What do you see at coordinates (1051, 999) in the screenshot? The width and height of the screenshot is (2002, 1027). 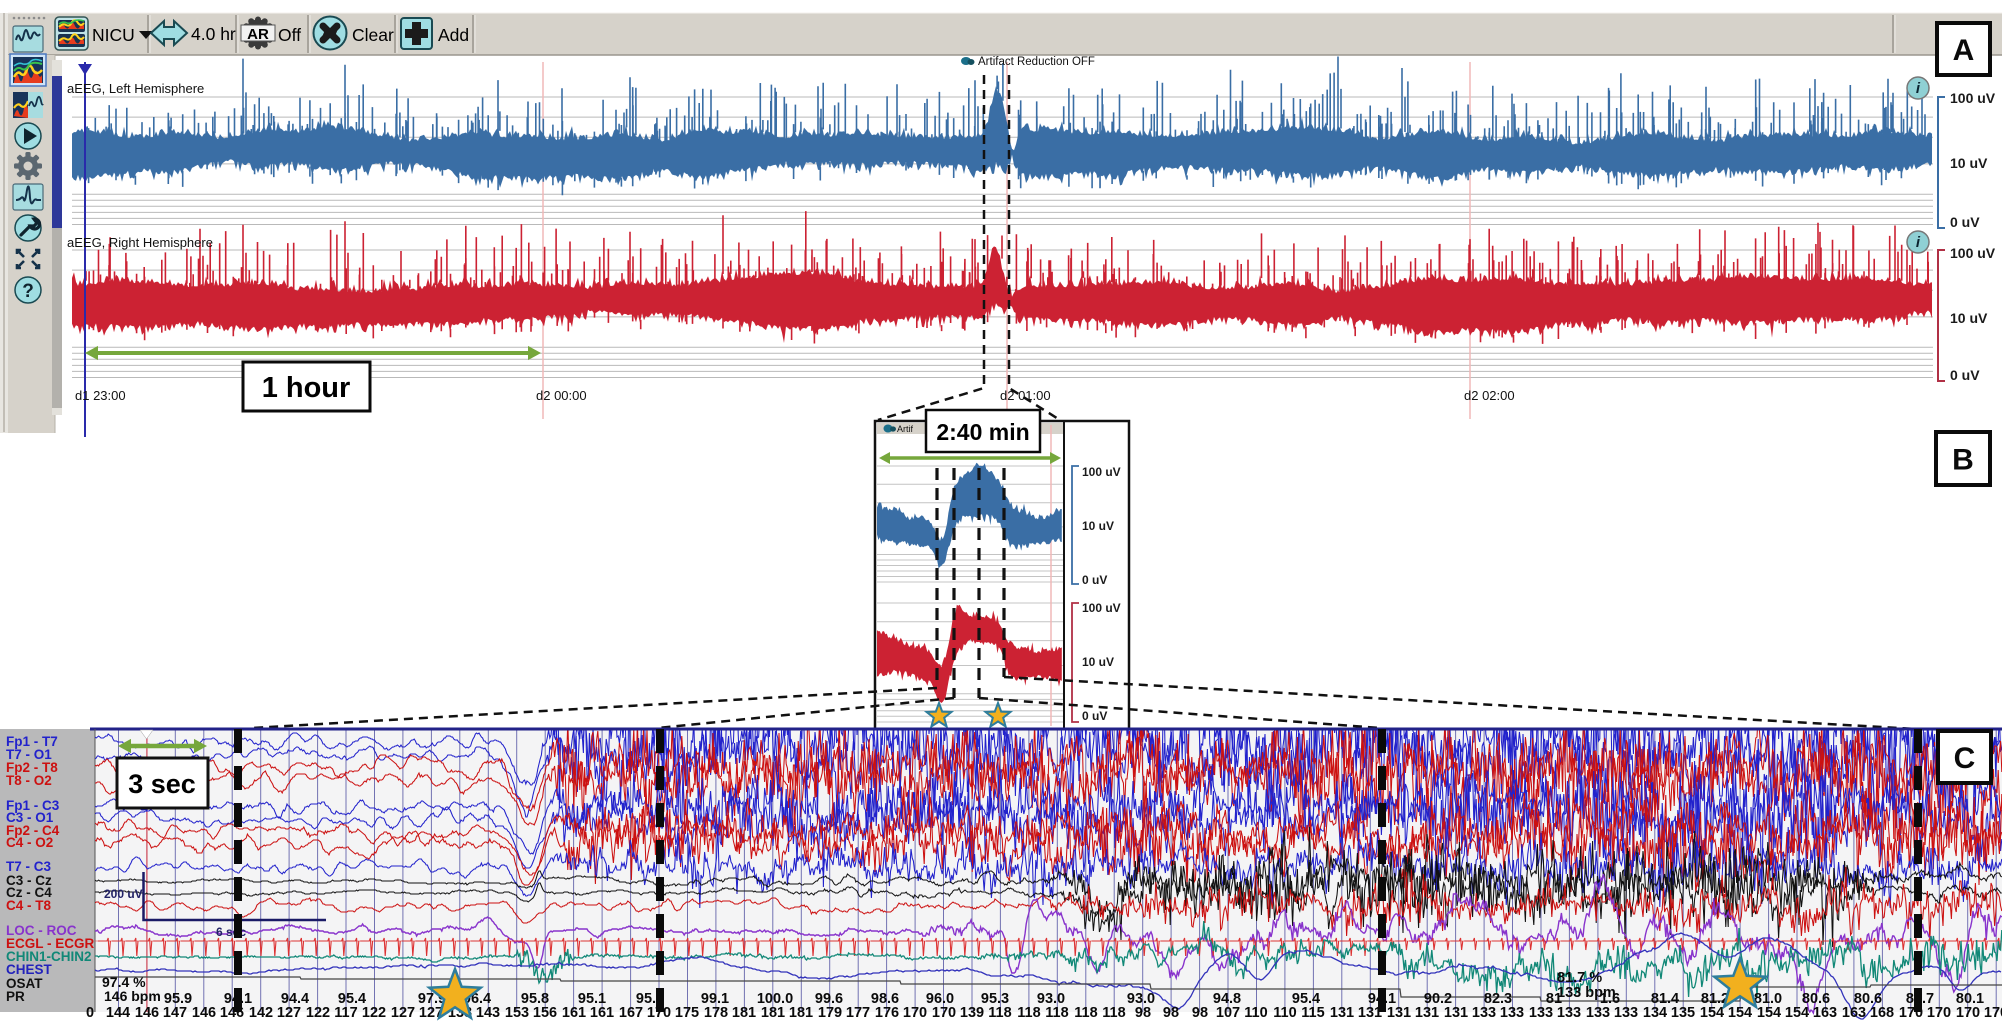 I see `svg-text: 93.0` at bounding box center [1051, 999].